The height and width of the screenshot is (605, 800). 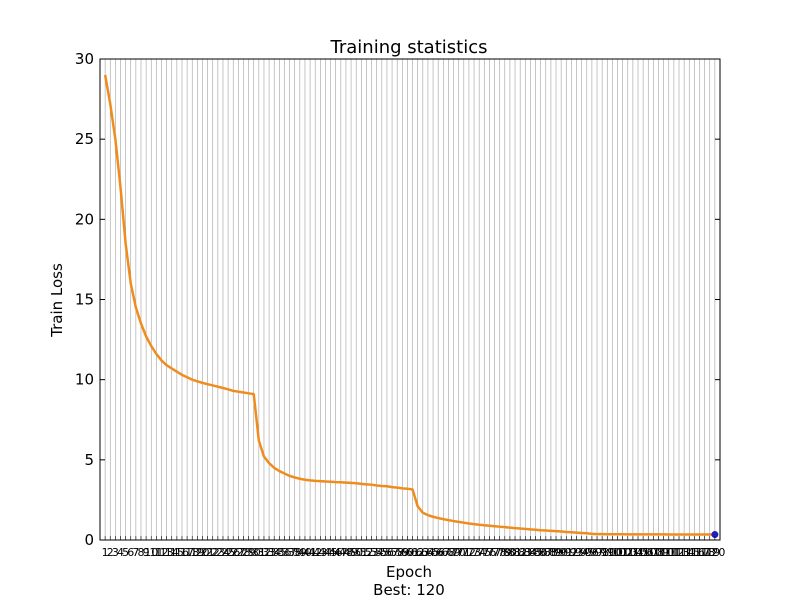 I want to click on best-epoch-marker, so click(x=715, y=535).